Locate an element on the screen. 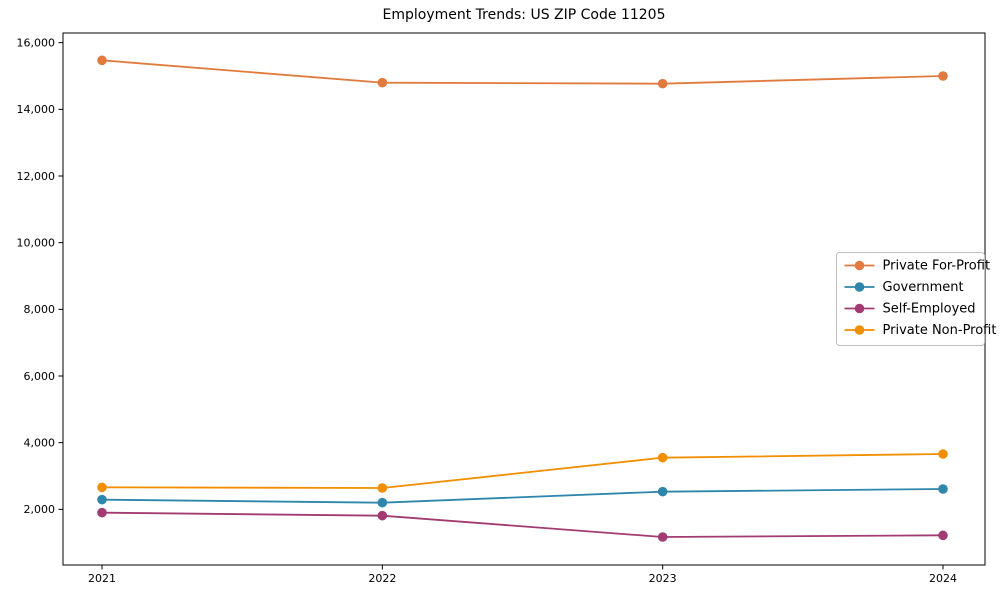  legend-entry-label: Government is located at coordinates (923, 287).